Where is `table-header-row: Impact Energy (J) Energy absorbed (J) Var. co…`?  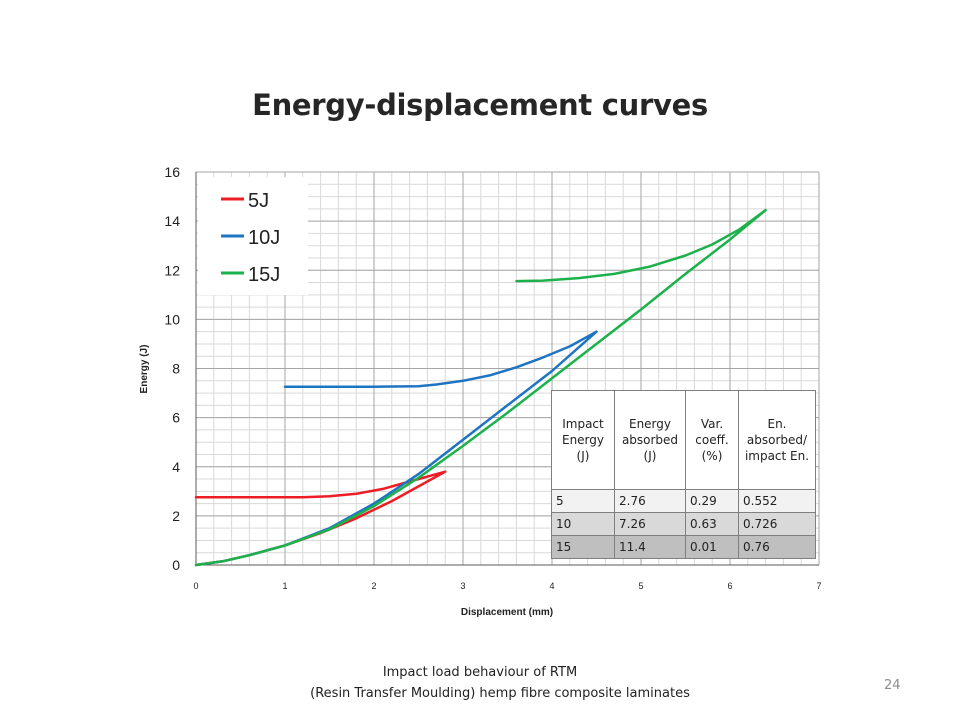 table-header-row: Impact Energy (J) Energy absorbed (J) Var. co… is located at coordinates (683, 440).